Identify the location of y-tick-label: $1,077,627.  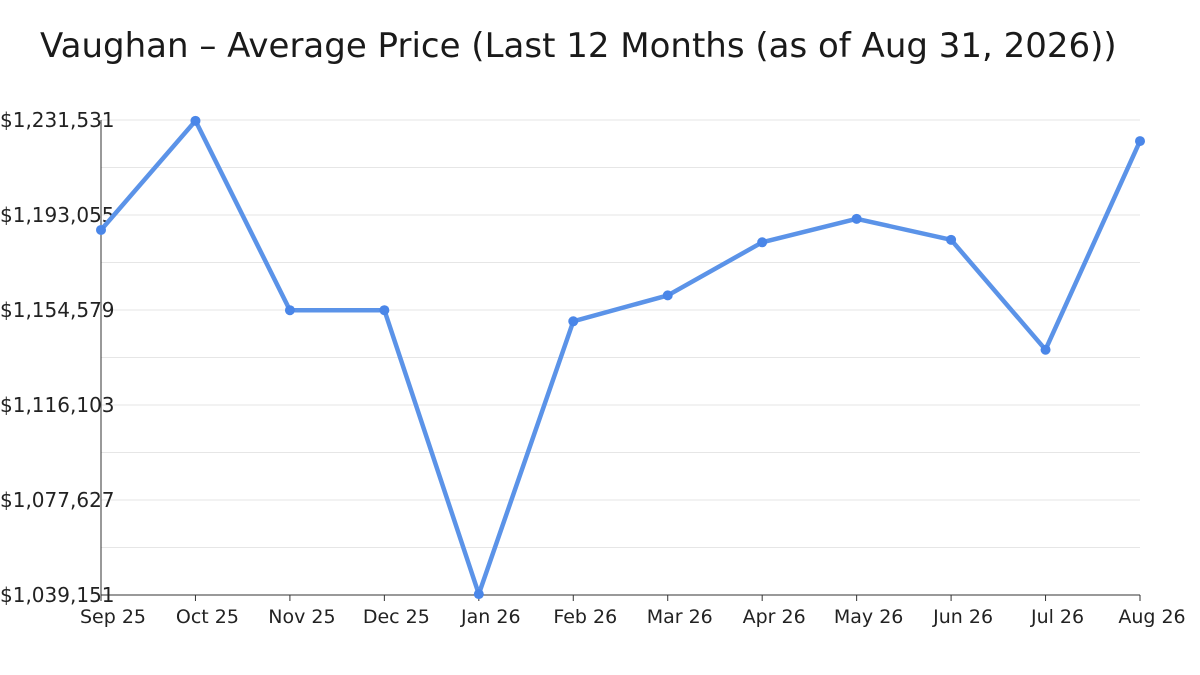
(57, 500).